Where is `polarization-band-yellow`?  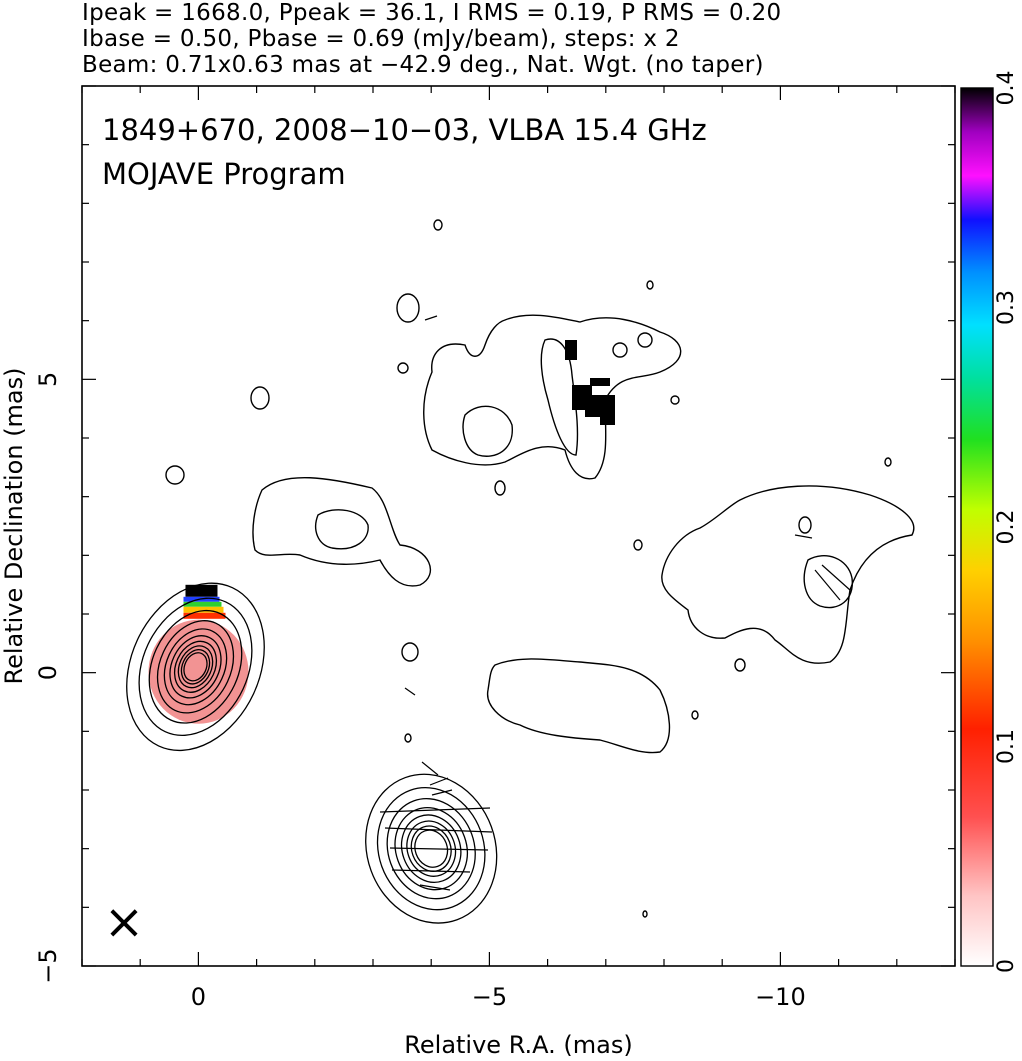 polarization-band-yellow is located at coordinates (203, 609).